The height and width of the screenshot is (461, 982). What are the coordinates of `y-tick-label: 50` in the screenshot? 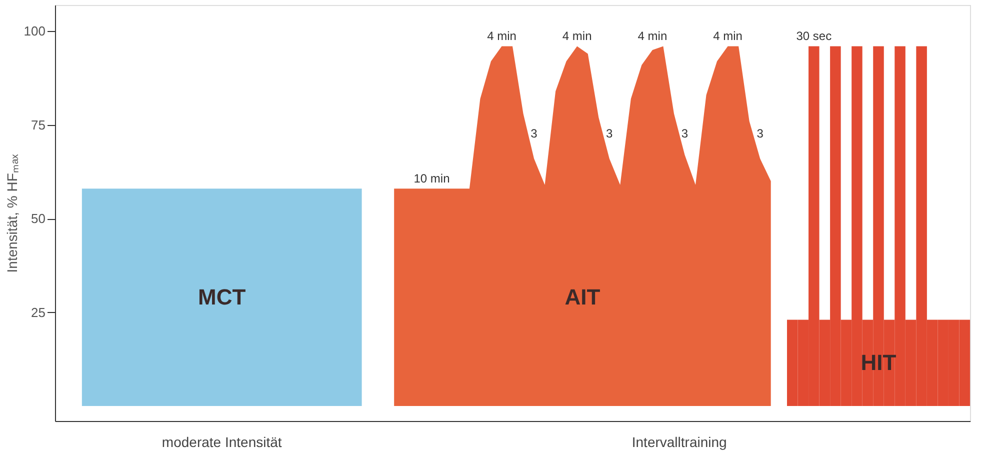 It's located at (38, 218).